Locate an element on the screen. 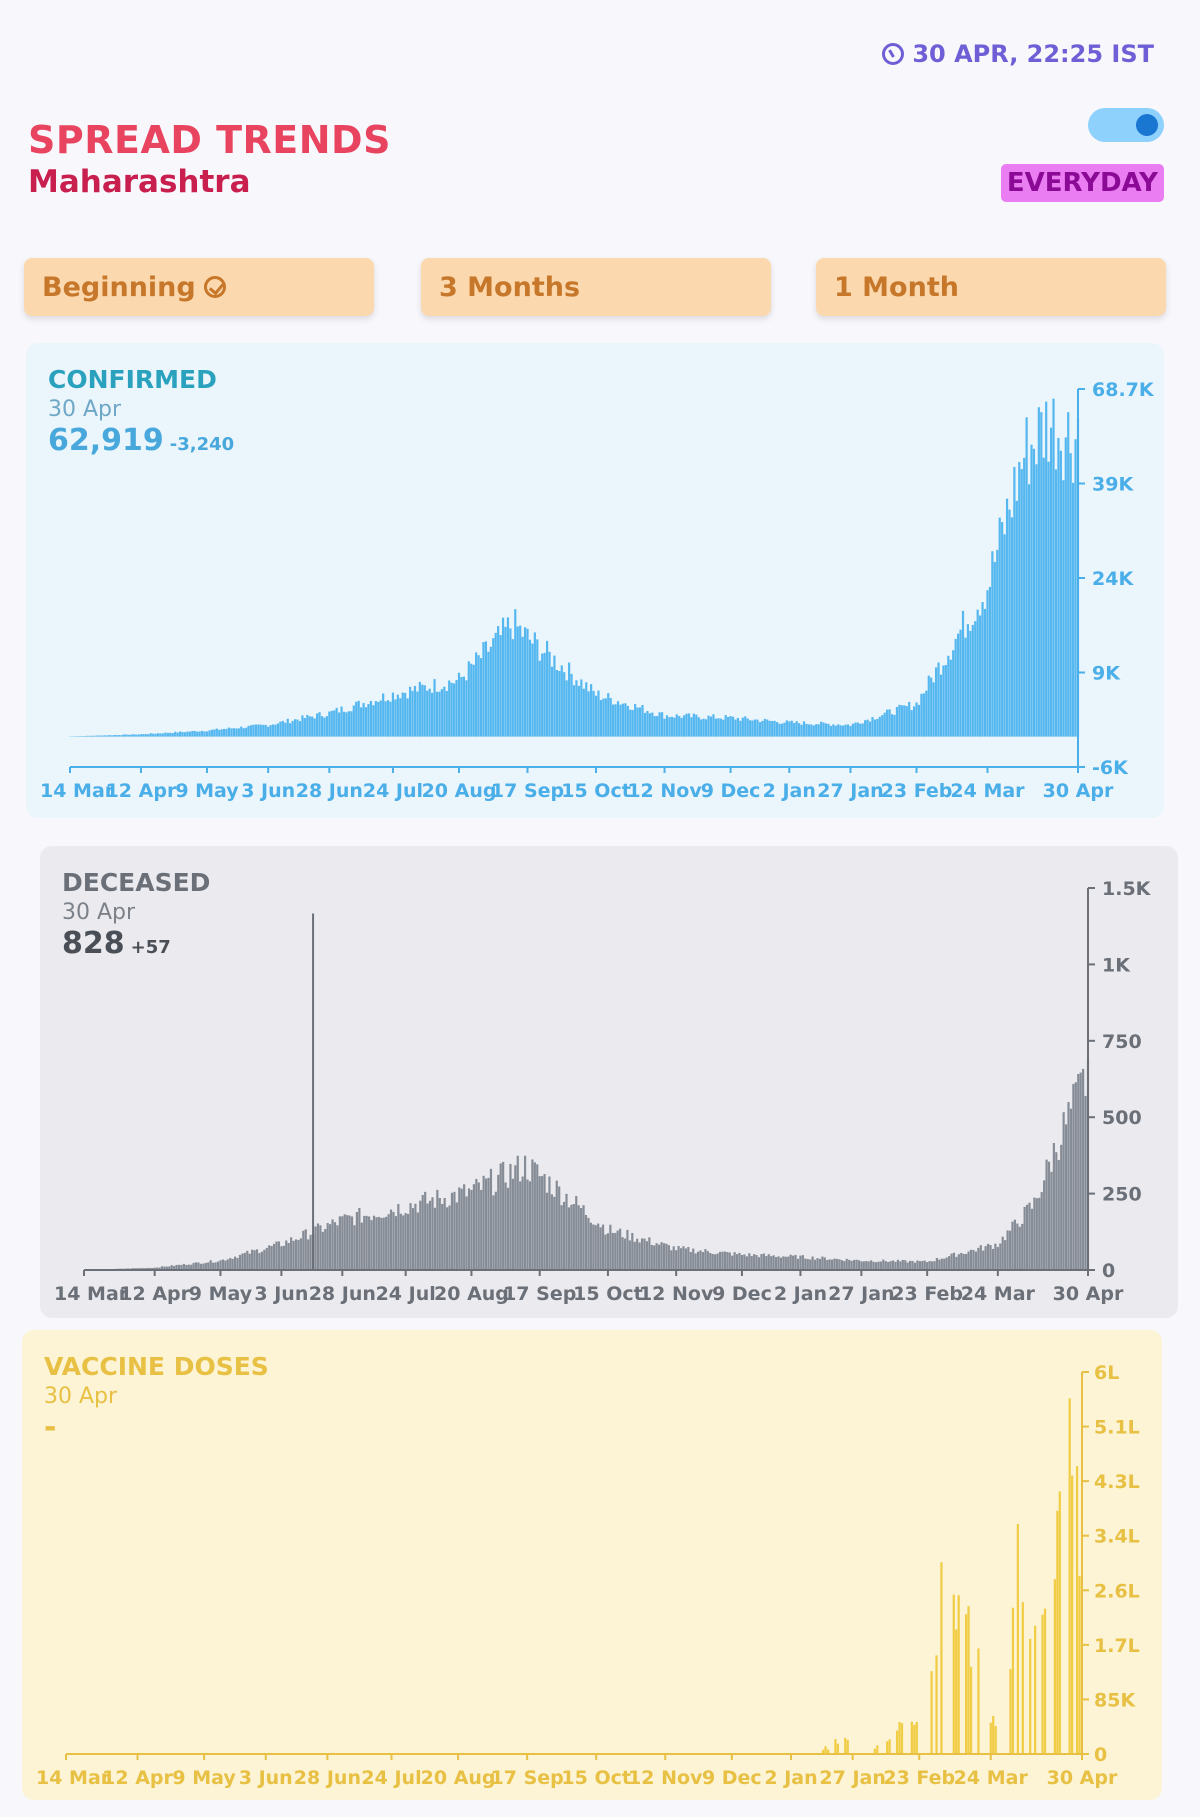  confirmed-value: 62,919 -3,240 is located at coordinates (141, 440).